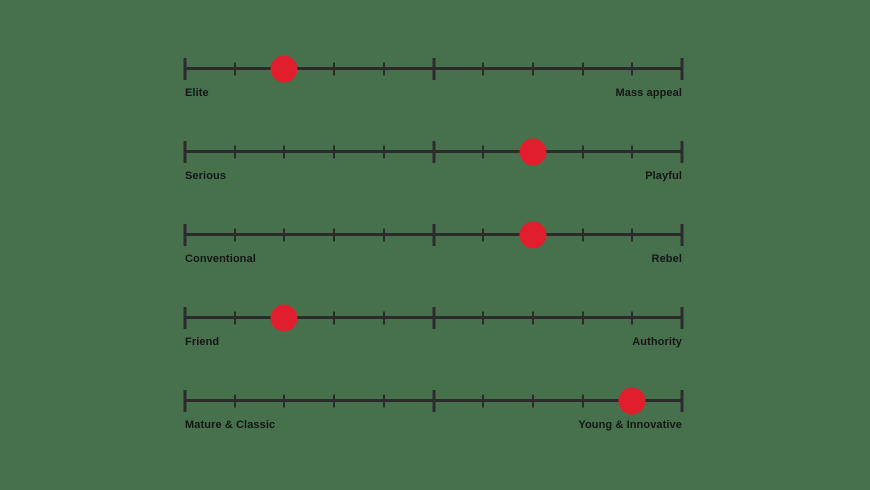 Image resolution: width=870 pixels, height=490 pixels. Describe the element at coordinates (433, 259) in the screenshot. I see `scale-labels: Conventional Rebel` at that location.